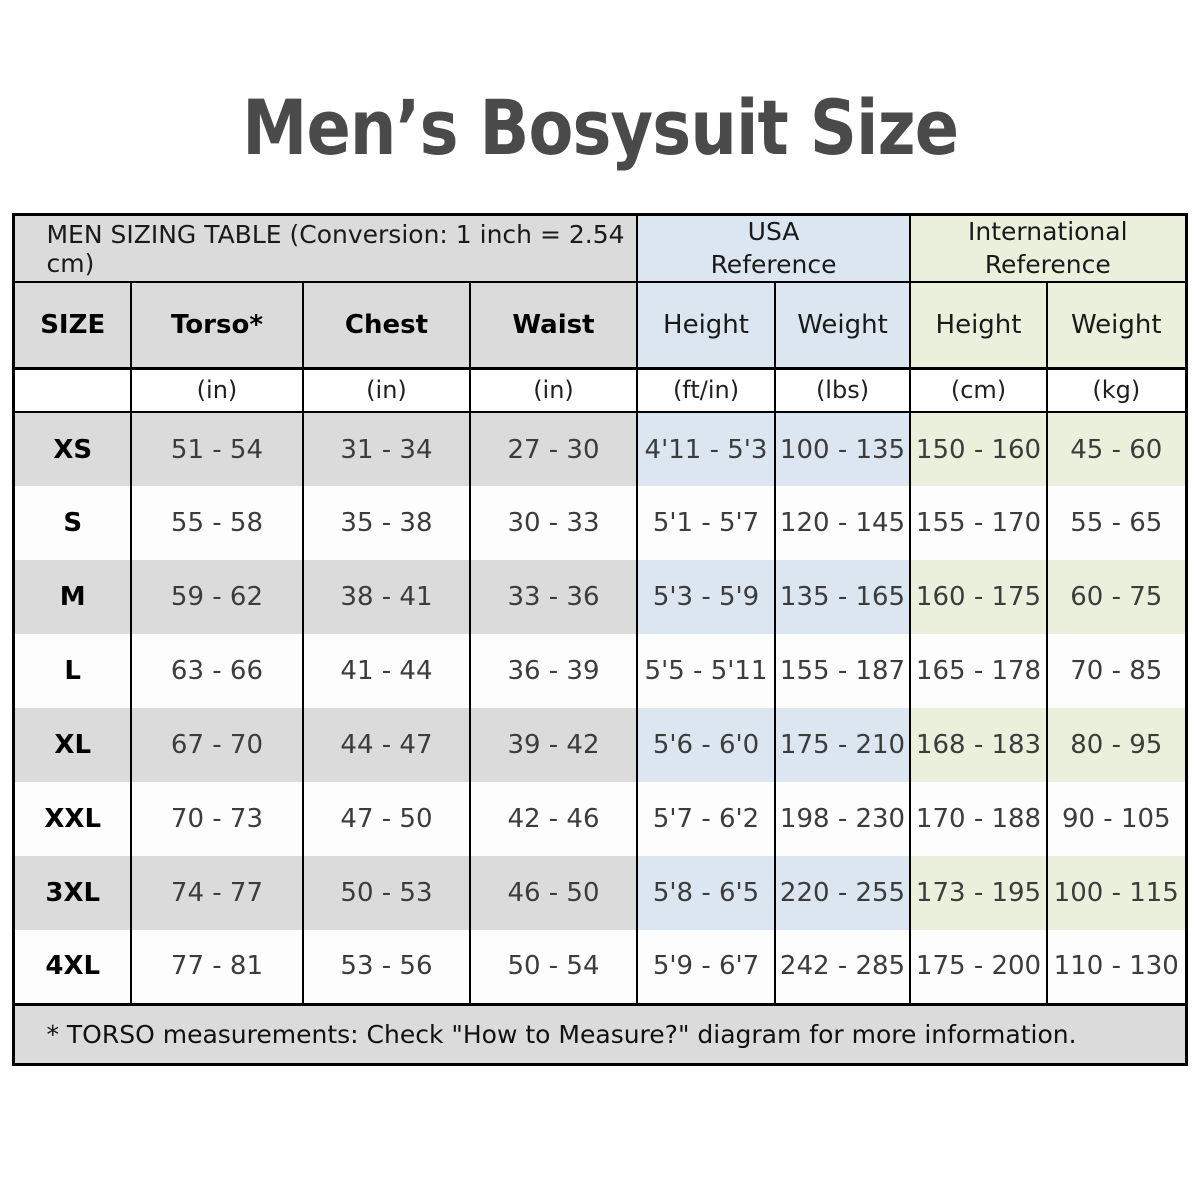 This screenshot has height=1200, width=1200. I want to click on chest-cell: 35 - 38, so click(386, 523).